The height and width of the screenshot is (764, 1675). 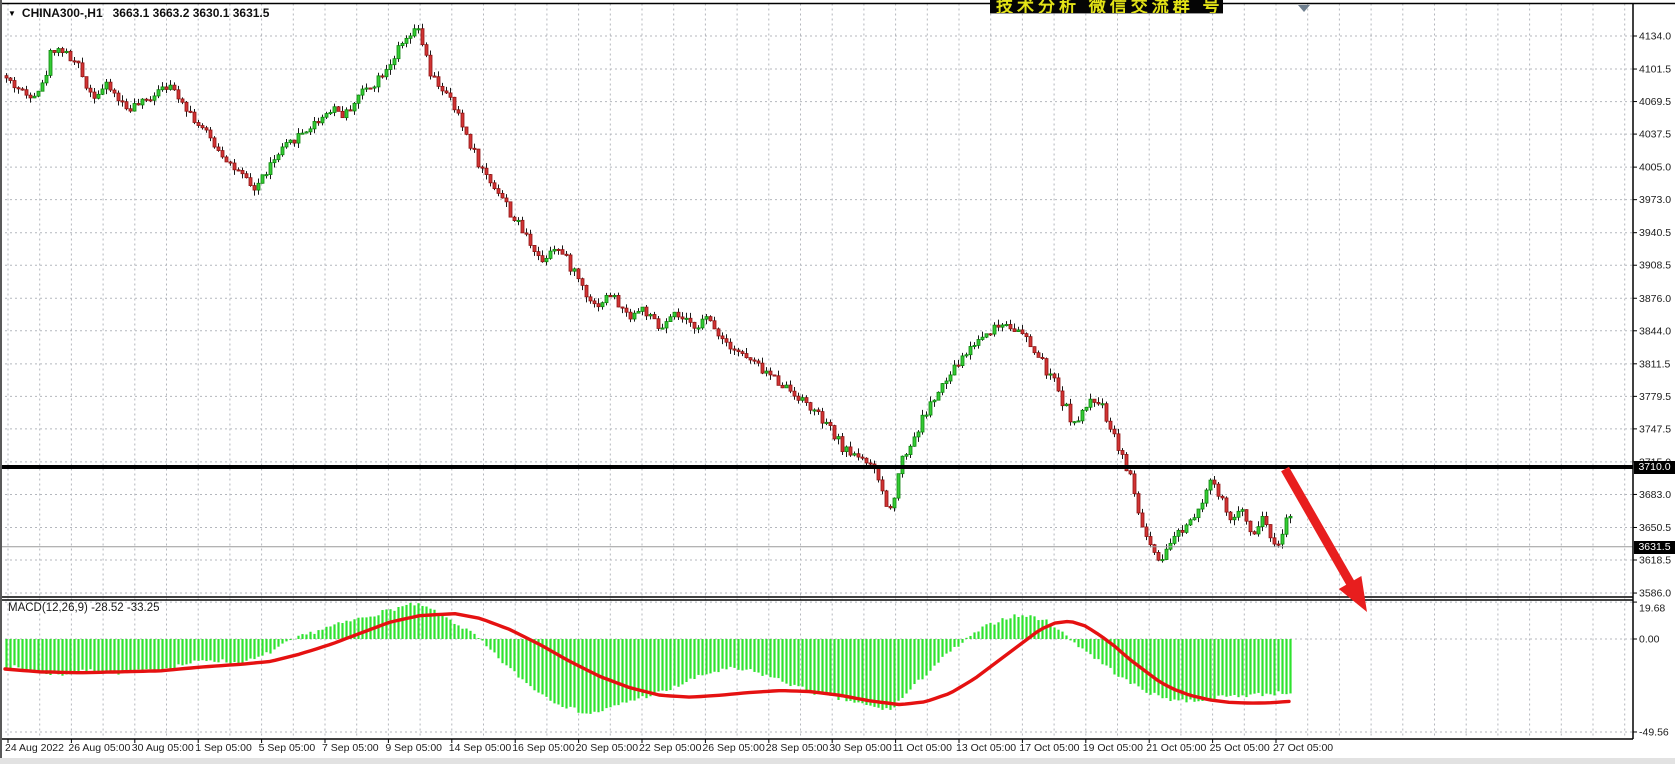 I want to click on time-tick-label: 5 Sep 05:00, so click(x=287, y=748).